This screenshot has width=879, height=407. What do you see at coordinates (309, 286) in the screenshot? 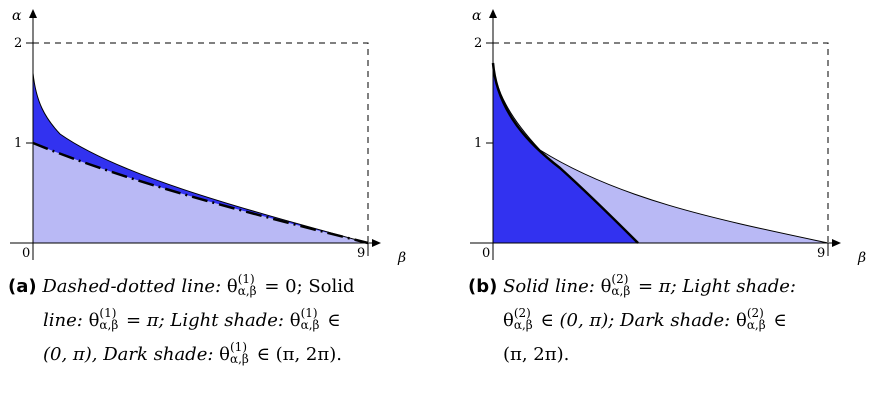
I see `caption-a-text-2: = 0; Solid` at bounding box center [309, 286].